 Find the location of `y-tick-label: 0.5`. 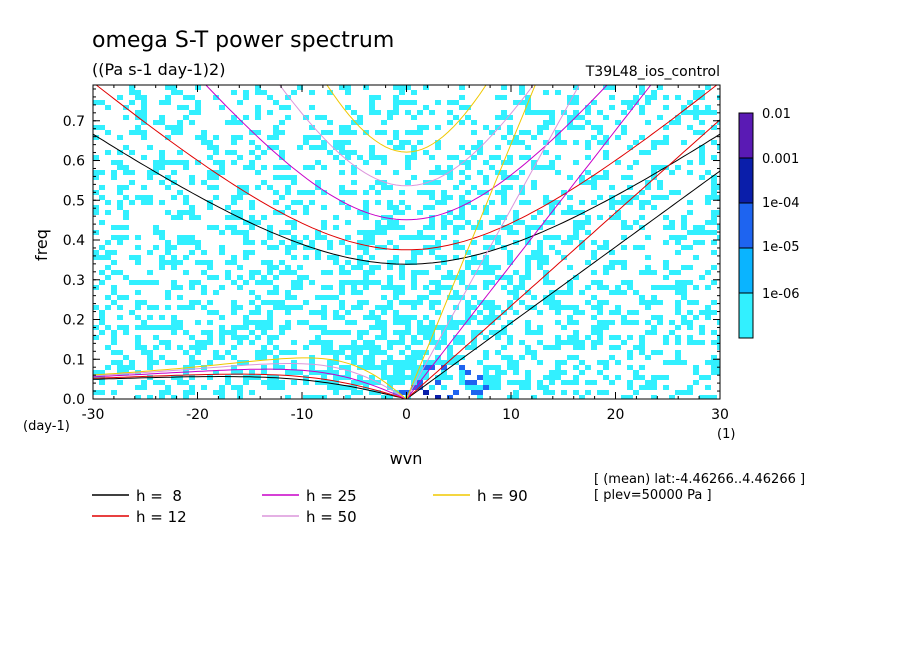

y-tick-label: 0.5 is located at coordinates (74, 201).